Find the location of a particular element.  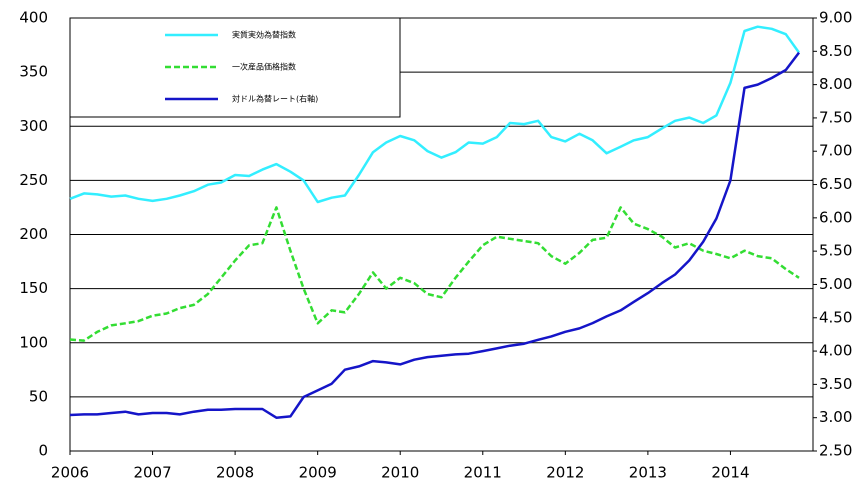

y2-tick-label: 6.00 is located at coordinates (835, 217).